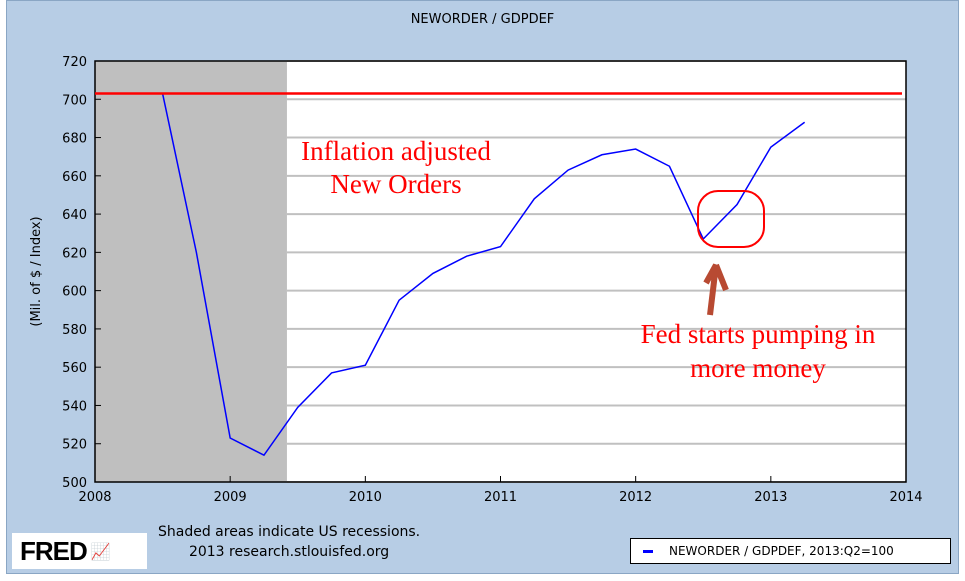  Describe the element at coordinates (74, 215) in the screenshot. I see `y-tick-label: 640` at that location.